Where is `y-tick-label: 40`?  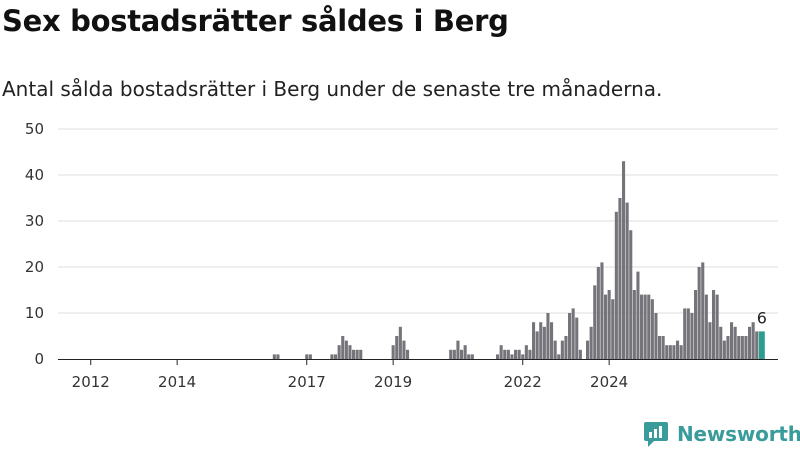
y-tick-label: 40 is located at coordinates (34, 175).